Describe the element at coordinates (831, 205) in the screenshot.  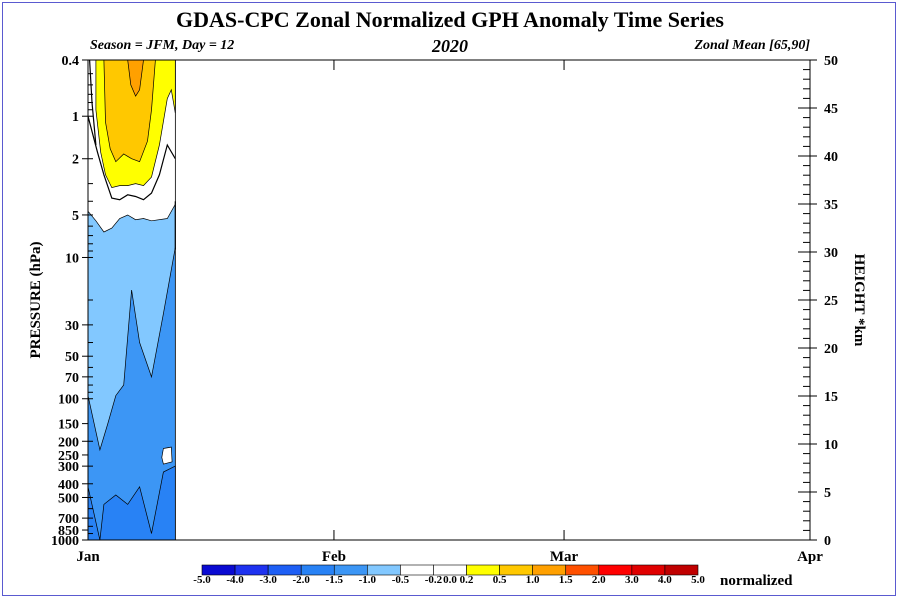
I see `height-tick-label: 35` at that location.